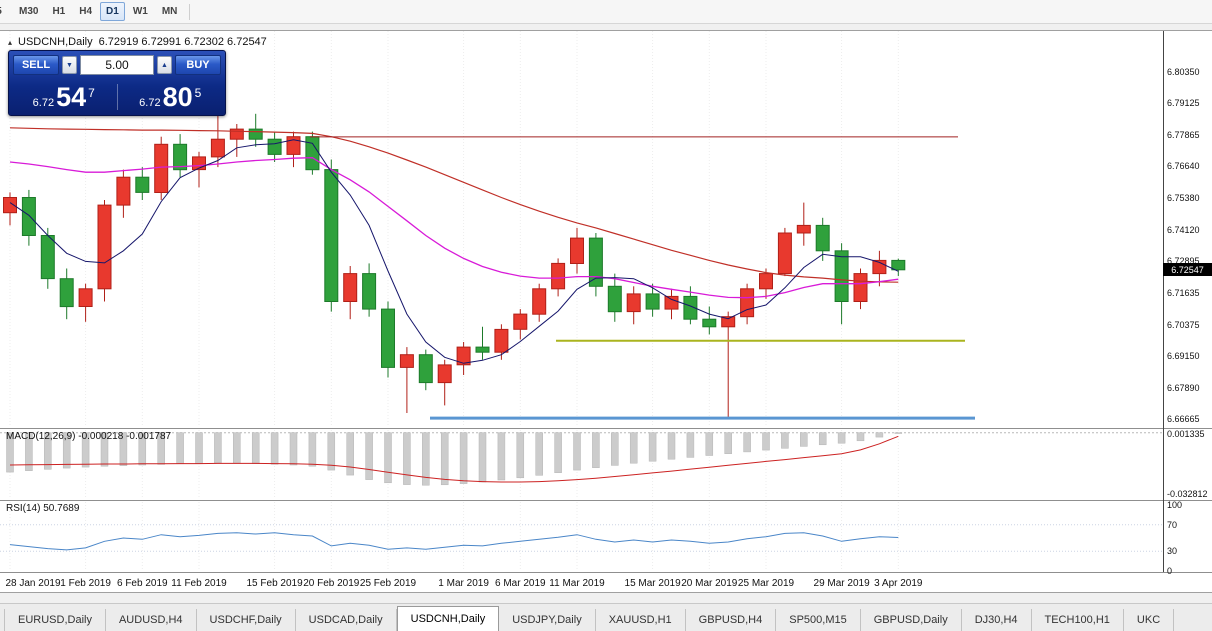 The image size is (1212, 631). I want to click on chart-tab-AUDUSD-H4: AUDUSD,H4, so click(151, 620).